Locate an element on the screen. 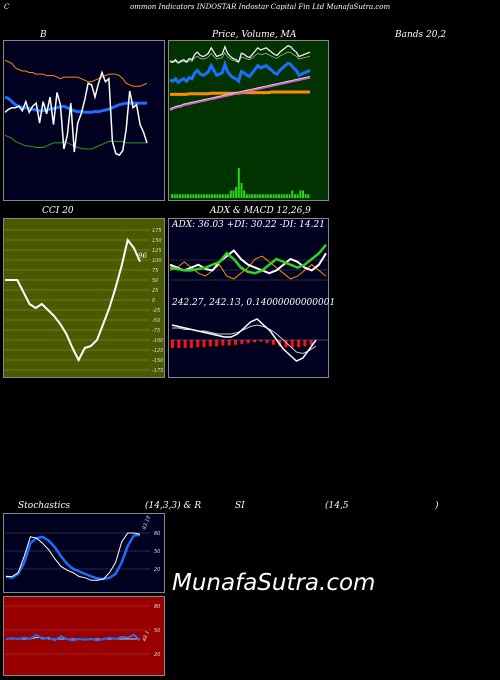 The height and width of the screenshot is (680, 500). label-rsi: SI is located at coordinates (240, 506).